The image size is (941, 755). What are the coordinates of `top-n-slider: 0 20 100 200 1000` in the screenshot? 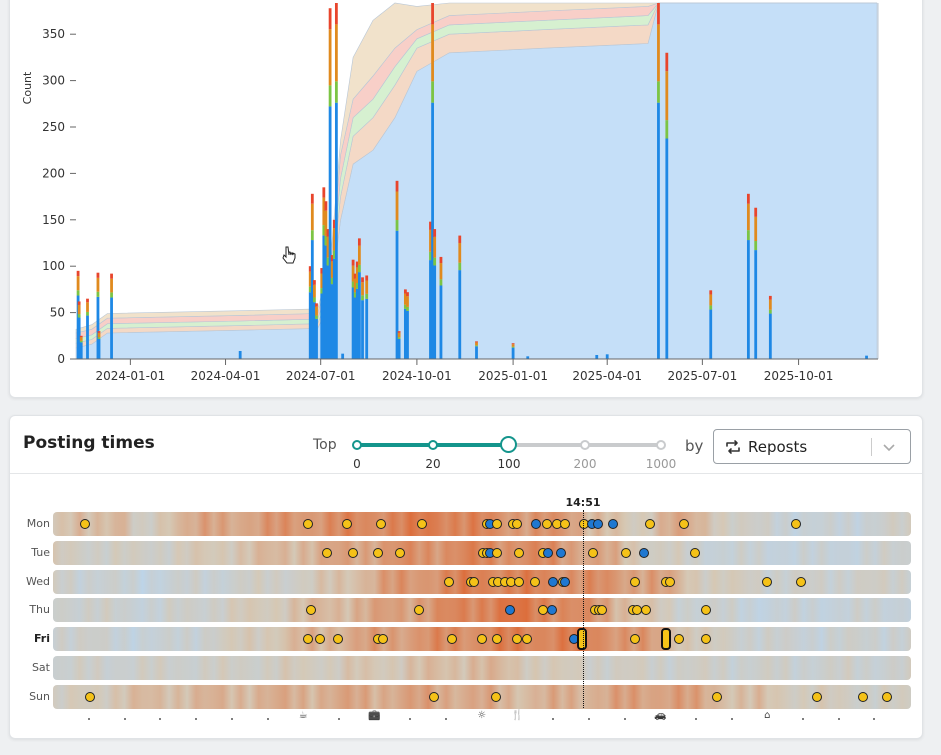 It's located at (513, 452).